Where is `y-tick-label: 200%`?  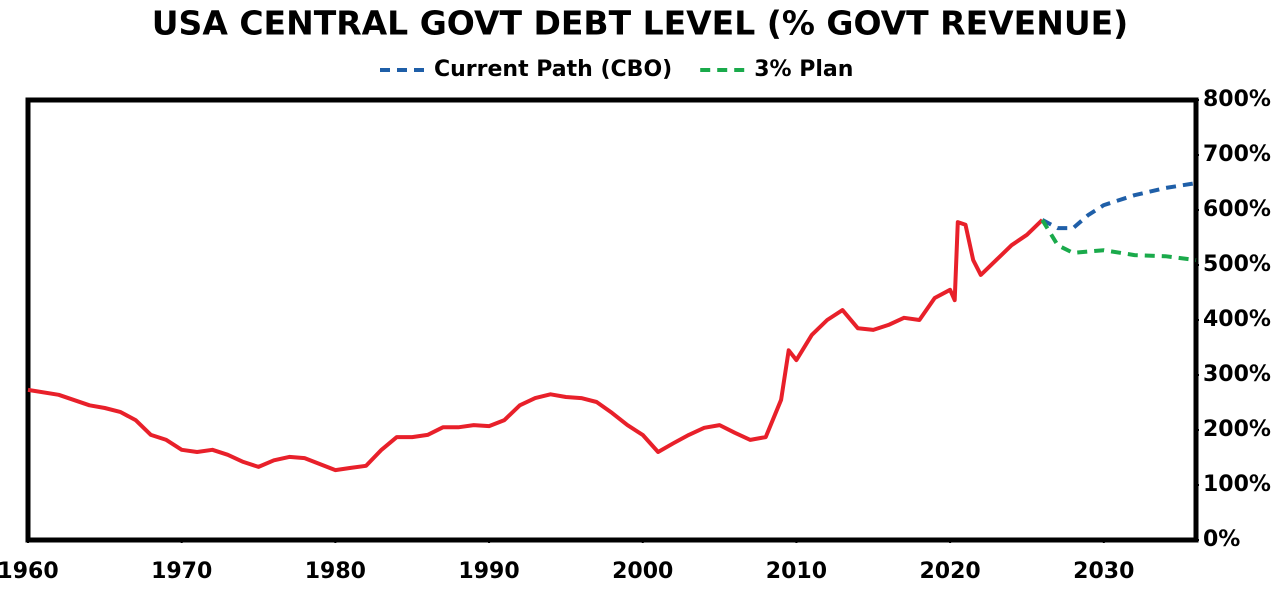 y-tick-label: 200% is located at coordinates (1237, 429).